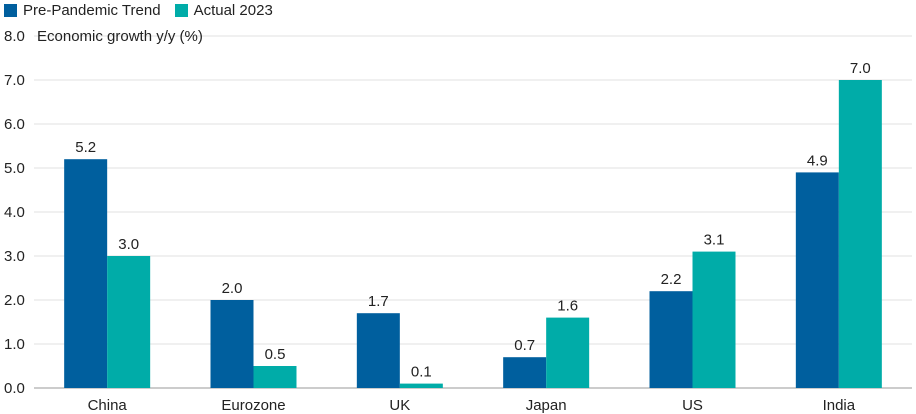 This screenshot has height=414, width=916. What do you see at coordinates (546, 405) in the screenshot?
I see `x-tick-label: Japan` at bounding box center [546, 405].